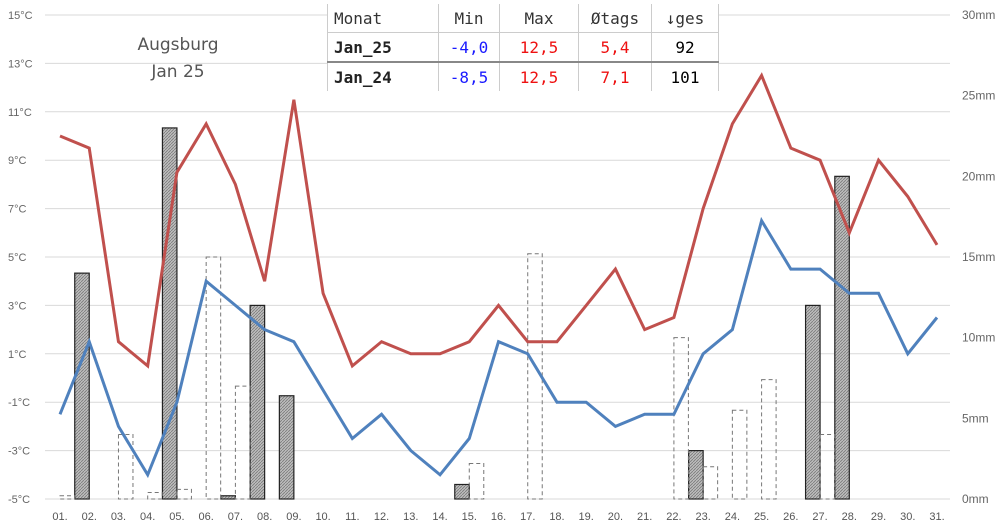 This screenshot has width=1000, height=532. What do you see at coordinates (615, 517) in the screenshot?
I see `x-tick-label: 20.` at bounding box center [615, 517].